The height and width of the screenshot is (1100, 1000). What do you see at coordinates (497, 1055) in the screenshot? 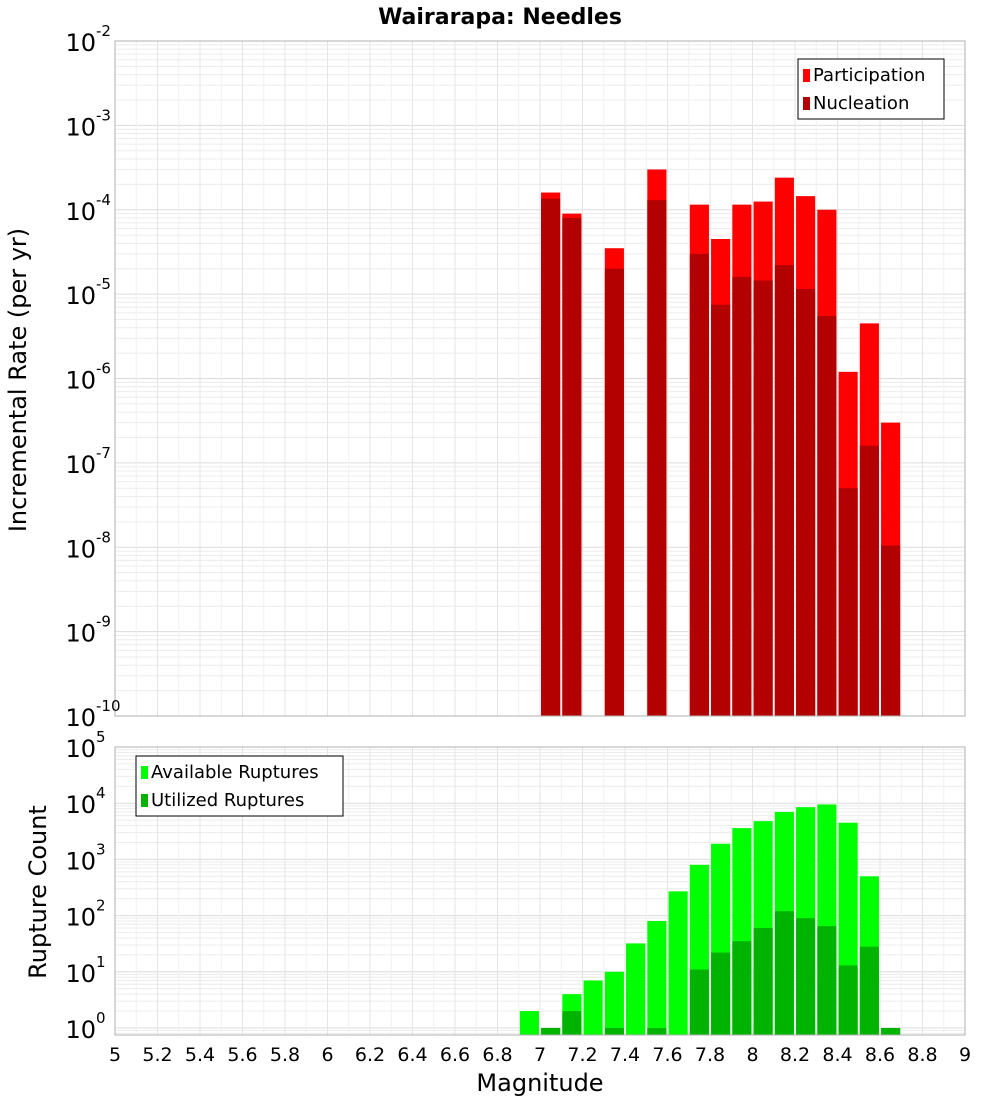
I see `x-tick-label: 6.8` at bounding box center [497, 1055].